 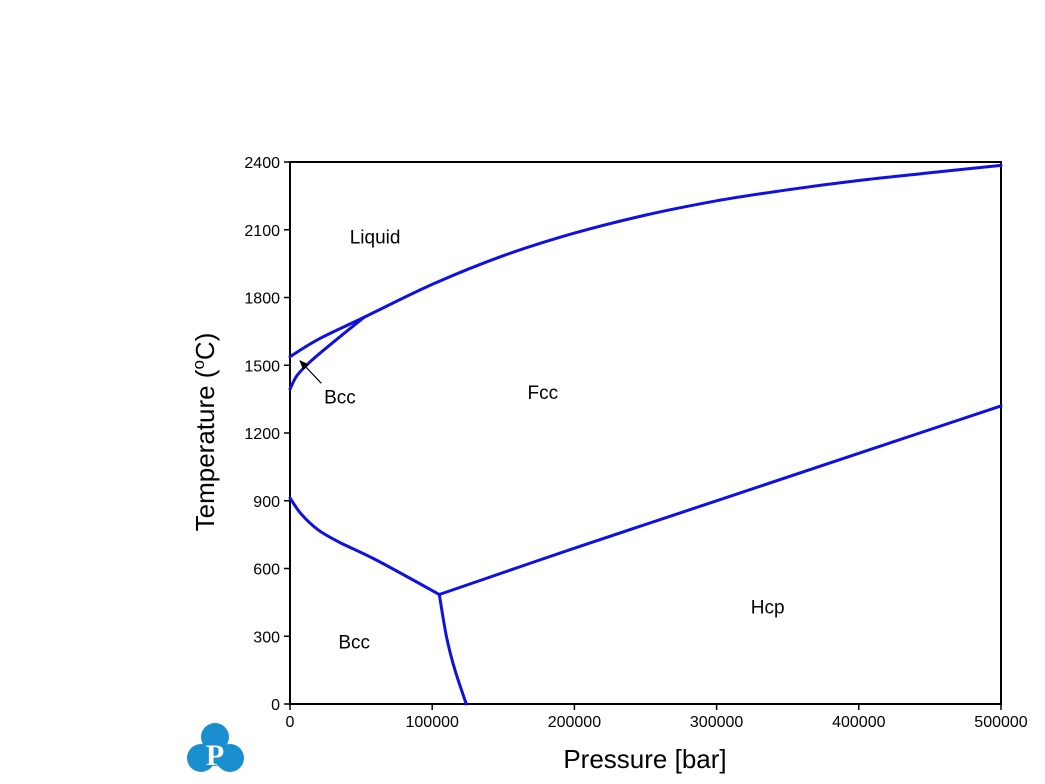 I want to click on x-tick-label: 0, so click(x=290, y=722).